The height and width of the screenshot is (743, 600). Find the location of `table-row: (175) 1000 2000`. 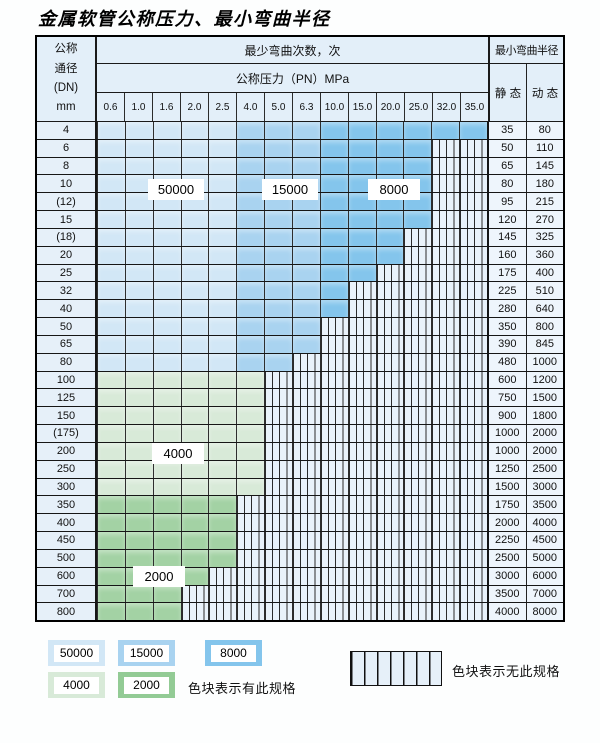

table-row: (175) 1000 2000 is located at coordinates (300, 433).